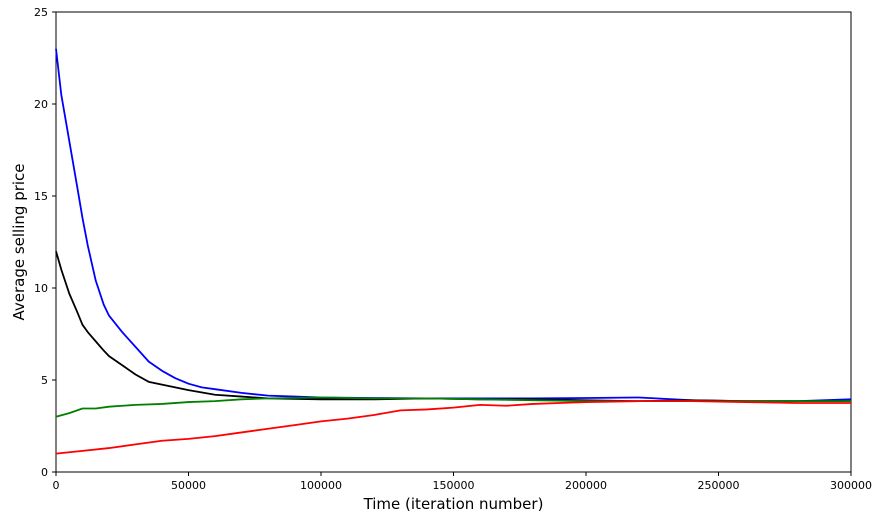 The image size is (873, 514). What do you see at coordinates (41, 12) in the screenshot?
I see `y-tick-label: 25` at bounding box center [41, 12].